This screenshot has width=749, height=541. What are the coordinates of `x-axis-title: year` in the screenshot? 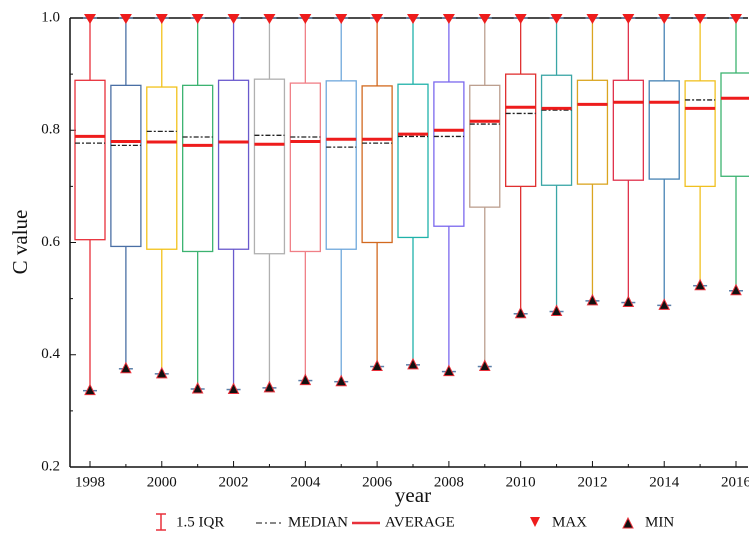 It's located at (413, 495).